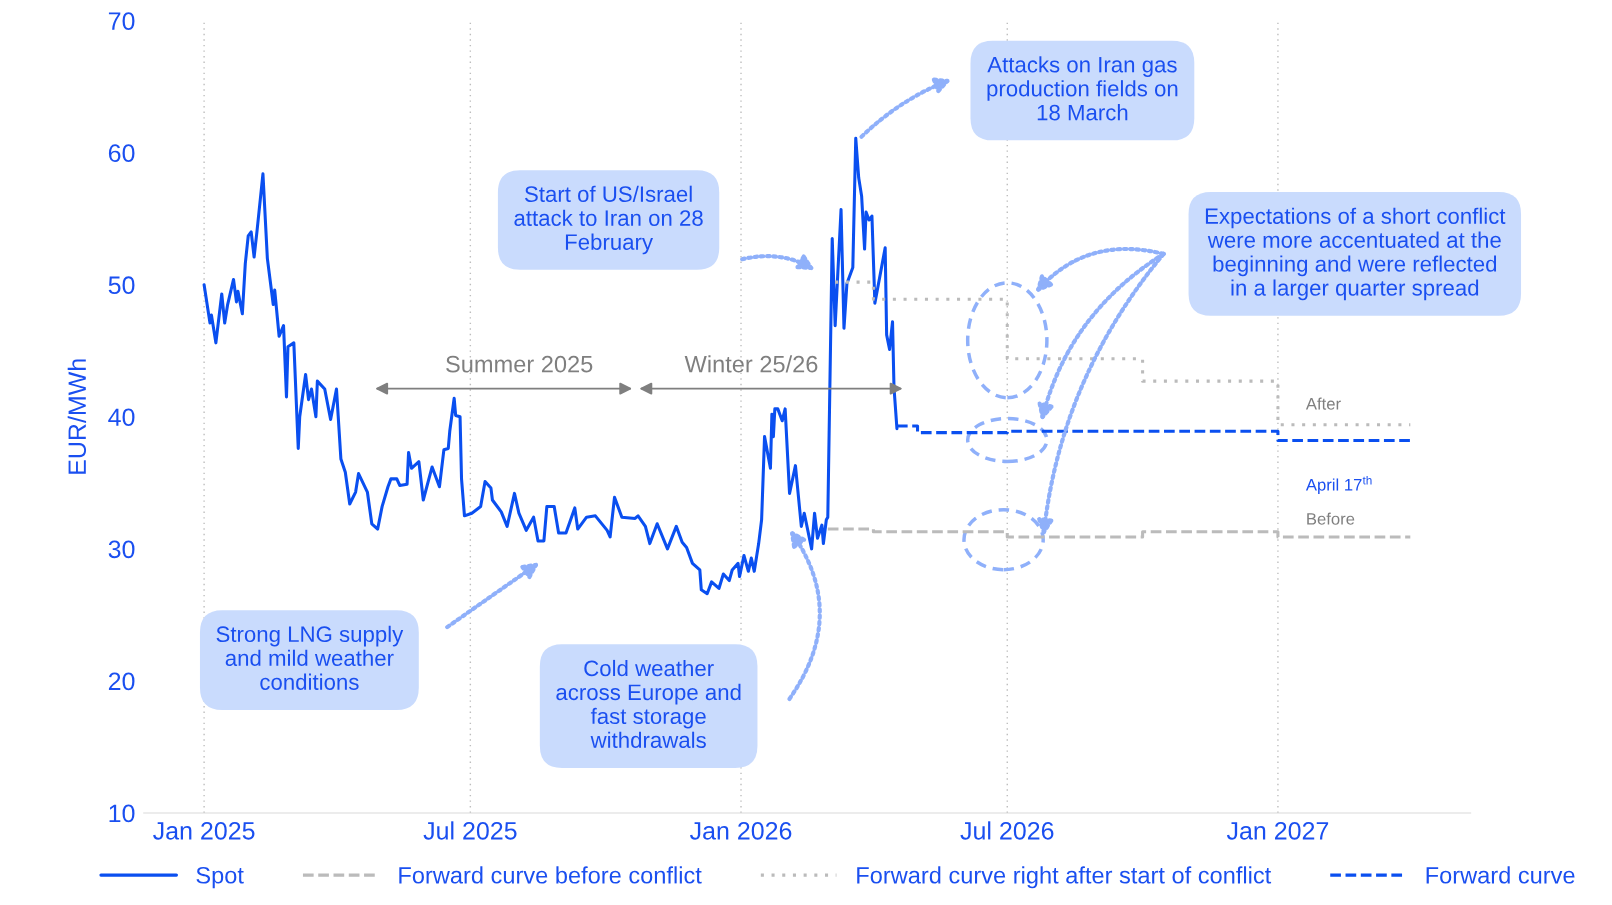 This screenshot has height=905, width=1612. I want to click on x-tick-label: Jan 2025, so click(204, 830).